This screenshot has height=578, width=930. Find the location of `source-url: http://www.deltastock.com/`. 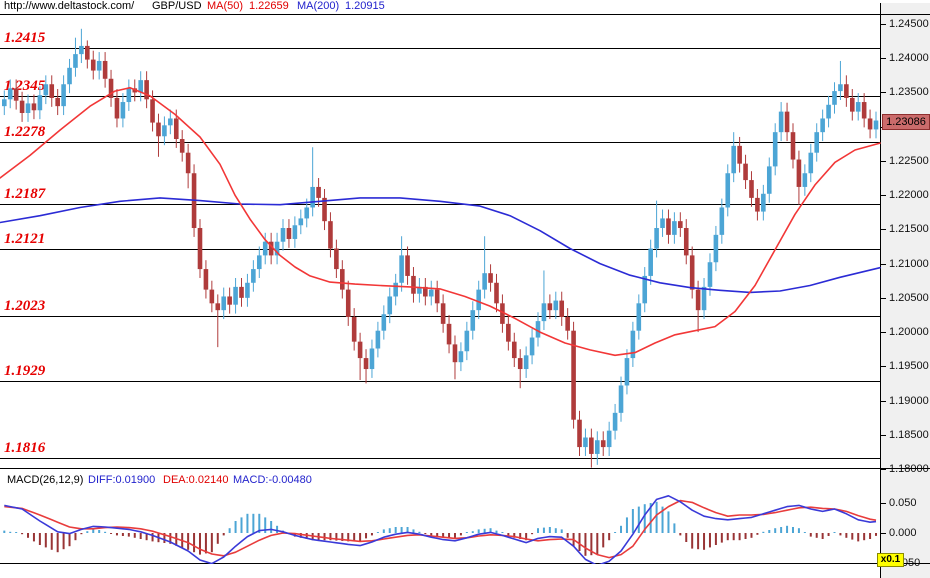

source-url: http://www.deltastock.com/ is located at coordinates (69, 6).